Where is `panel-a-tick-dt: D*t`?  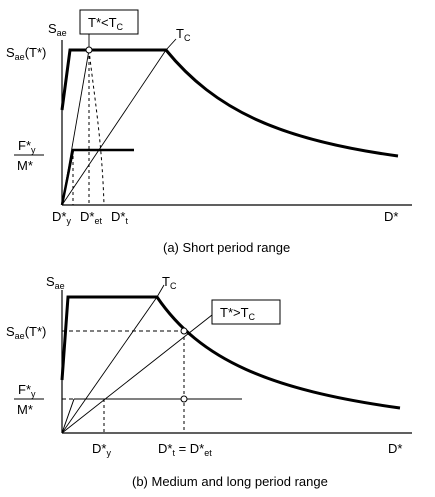 panel-a-tick-dt: D*t is located at coordinates (119, 217).